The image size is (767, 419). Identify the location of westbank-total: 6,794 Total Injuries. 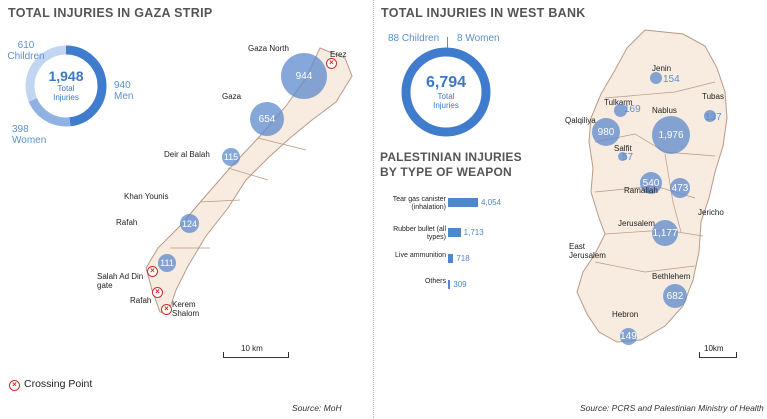
(446, 92).